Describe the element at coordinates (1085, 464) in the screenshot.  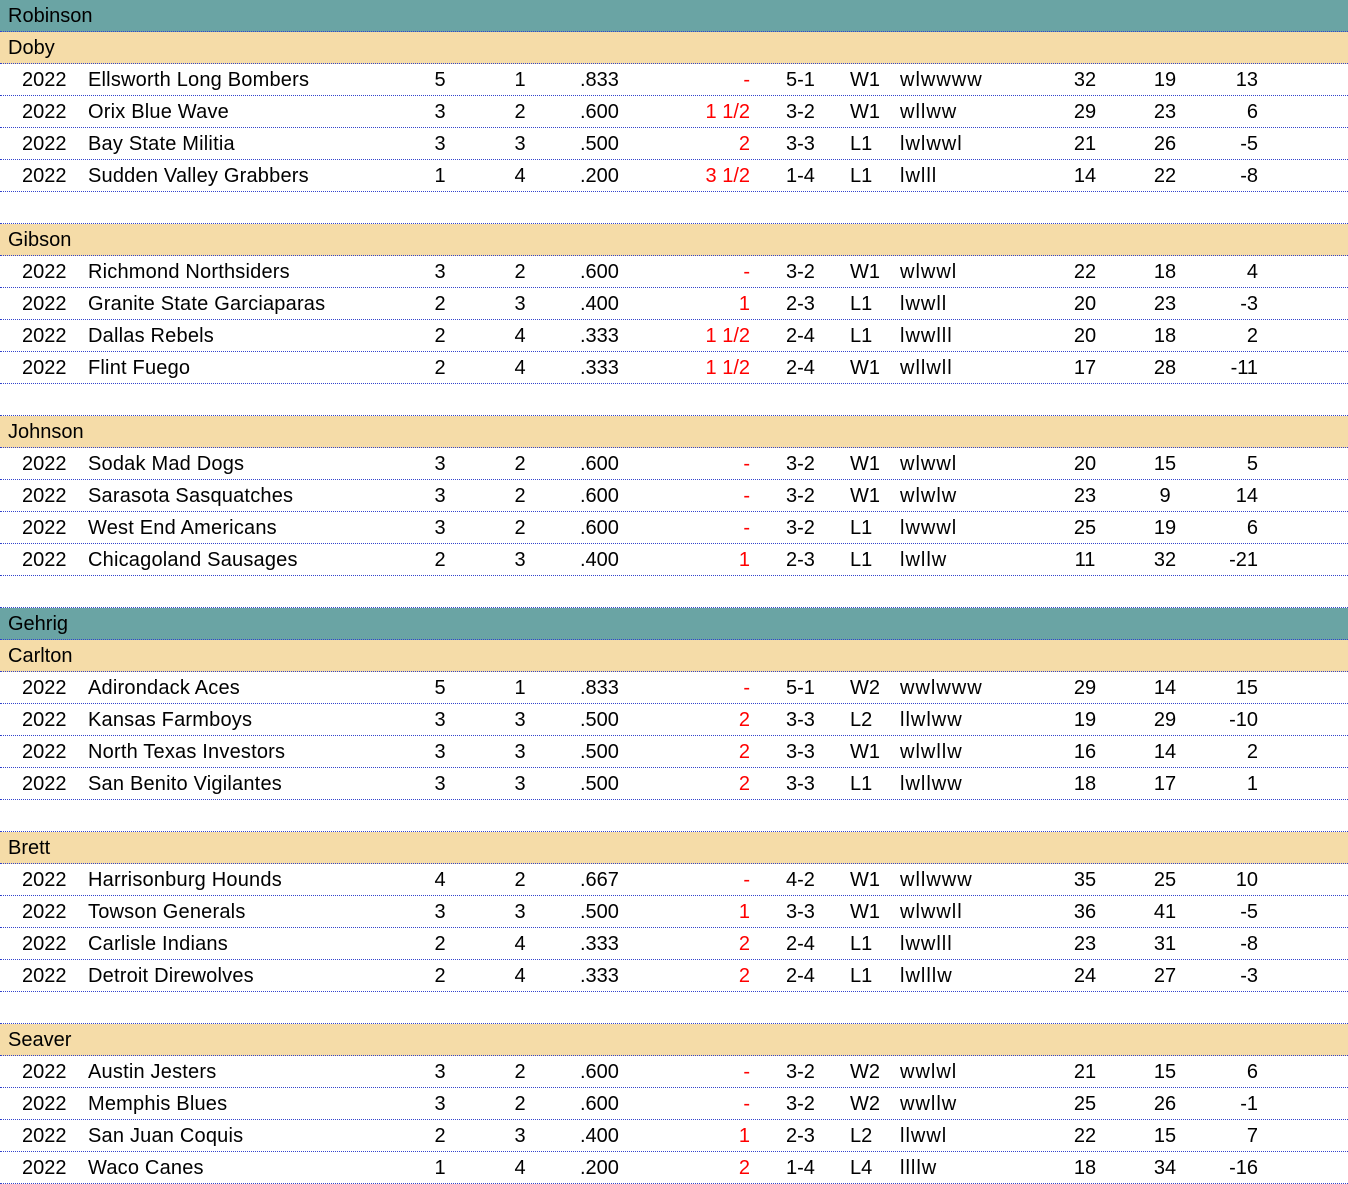
I see `runs-scored-cell: 20` at that location.